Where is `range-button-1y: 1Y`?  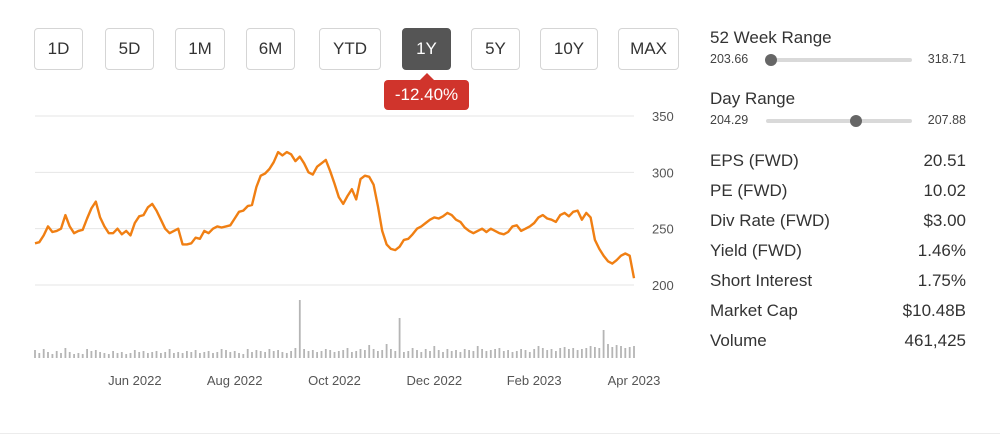
range-button-1y: 1Y is located at coordinates (426, 49).